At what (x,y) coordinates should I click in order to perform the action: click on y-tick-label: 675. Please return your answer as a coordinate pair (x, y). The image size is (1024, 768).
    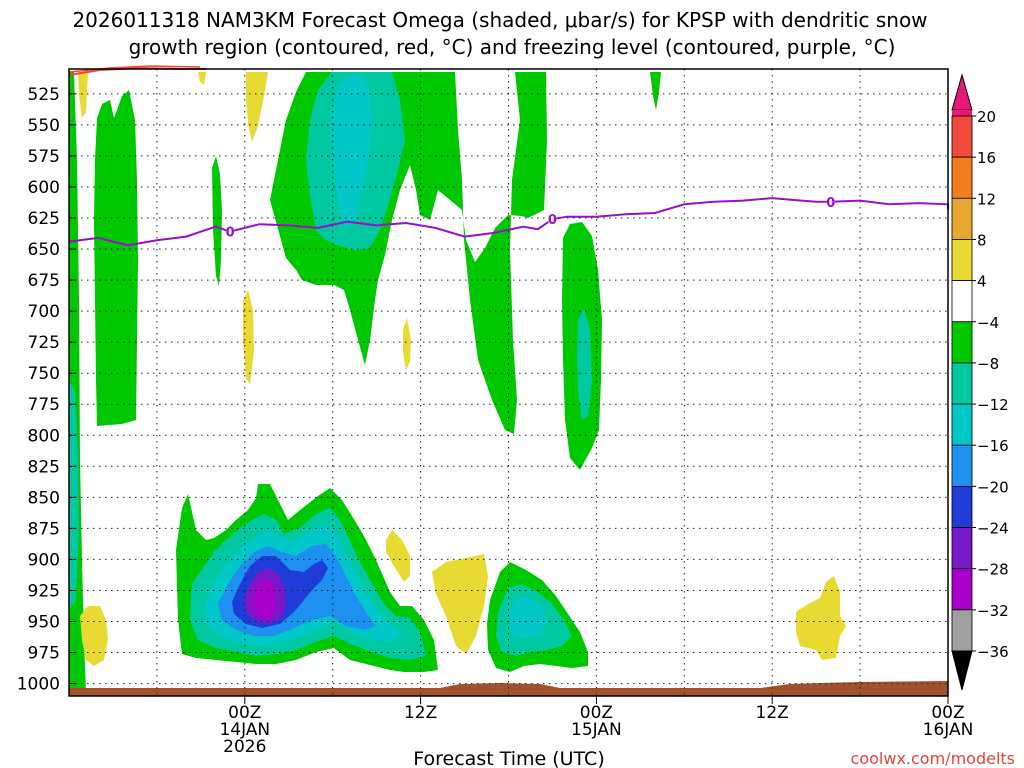
    Looking at the image, I should click on (44, 281).